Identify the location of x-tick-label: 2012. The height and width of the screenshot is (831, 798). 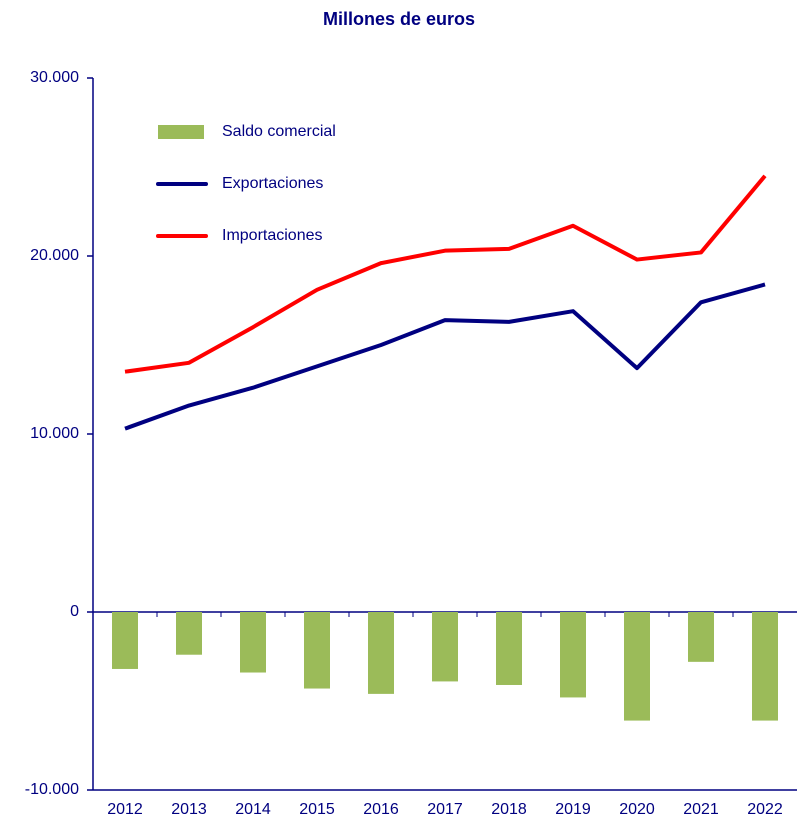
(125, 809).